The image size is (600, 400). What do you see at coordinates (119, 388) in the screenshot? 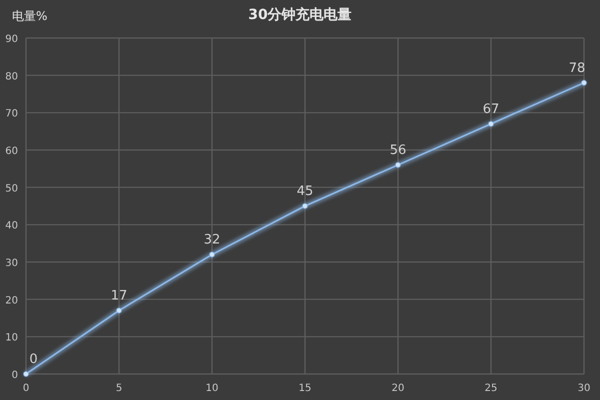
I see `x-tick-label: 5` at bounding box center [119, 388].